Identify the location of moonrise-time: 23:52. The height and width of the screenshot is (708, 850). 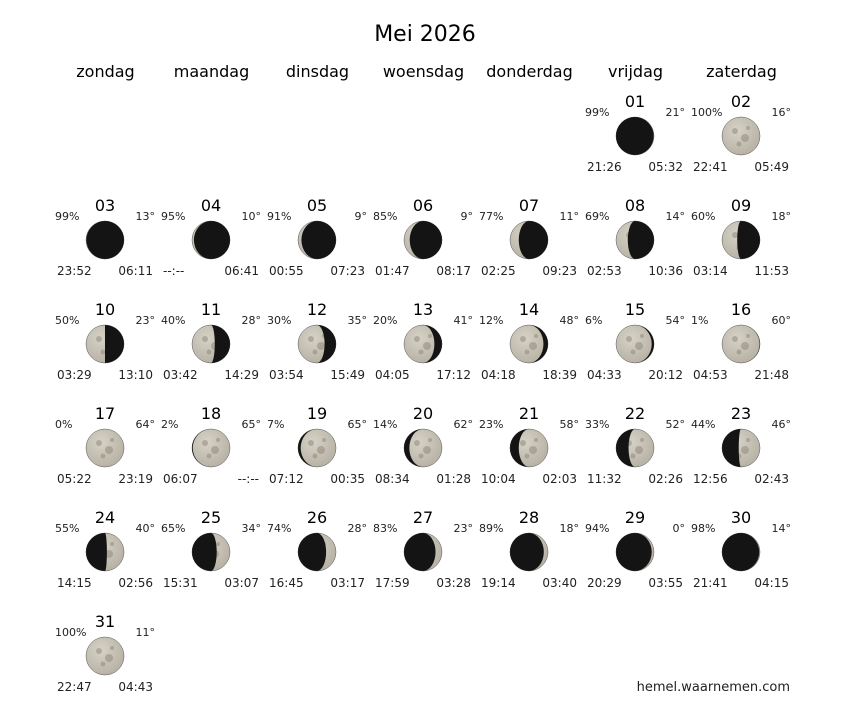
(74, 271).